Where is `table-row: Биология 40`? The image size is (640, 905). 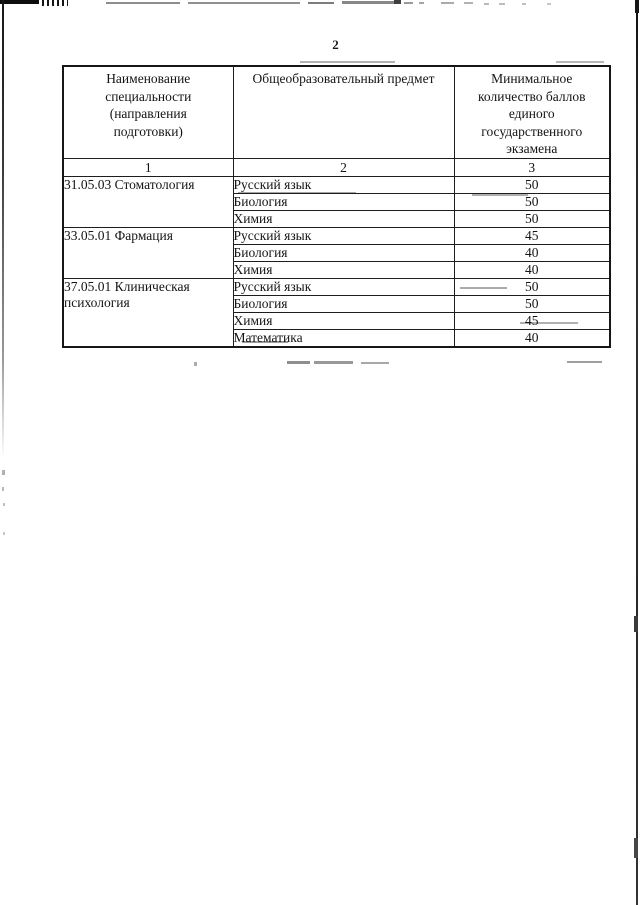 table-row: Биология 40 is located at coordinates (337, 252).